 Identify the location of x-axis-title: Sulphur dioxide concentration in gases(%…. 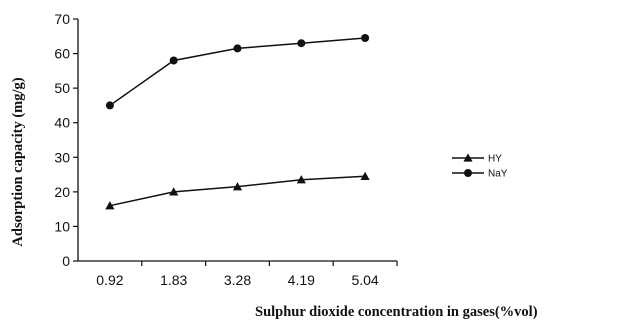
(396, 312).